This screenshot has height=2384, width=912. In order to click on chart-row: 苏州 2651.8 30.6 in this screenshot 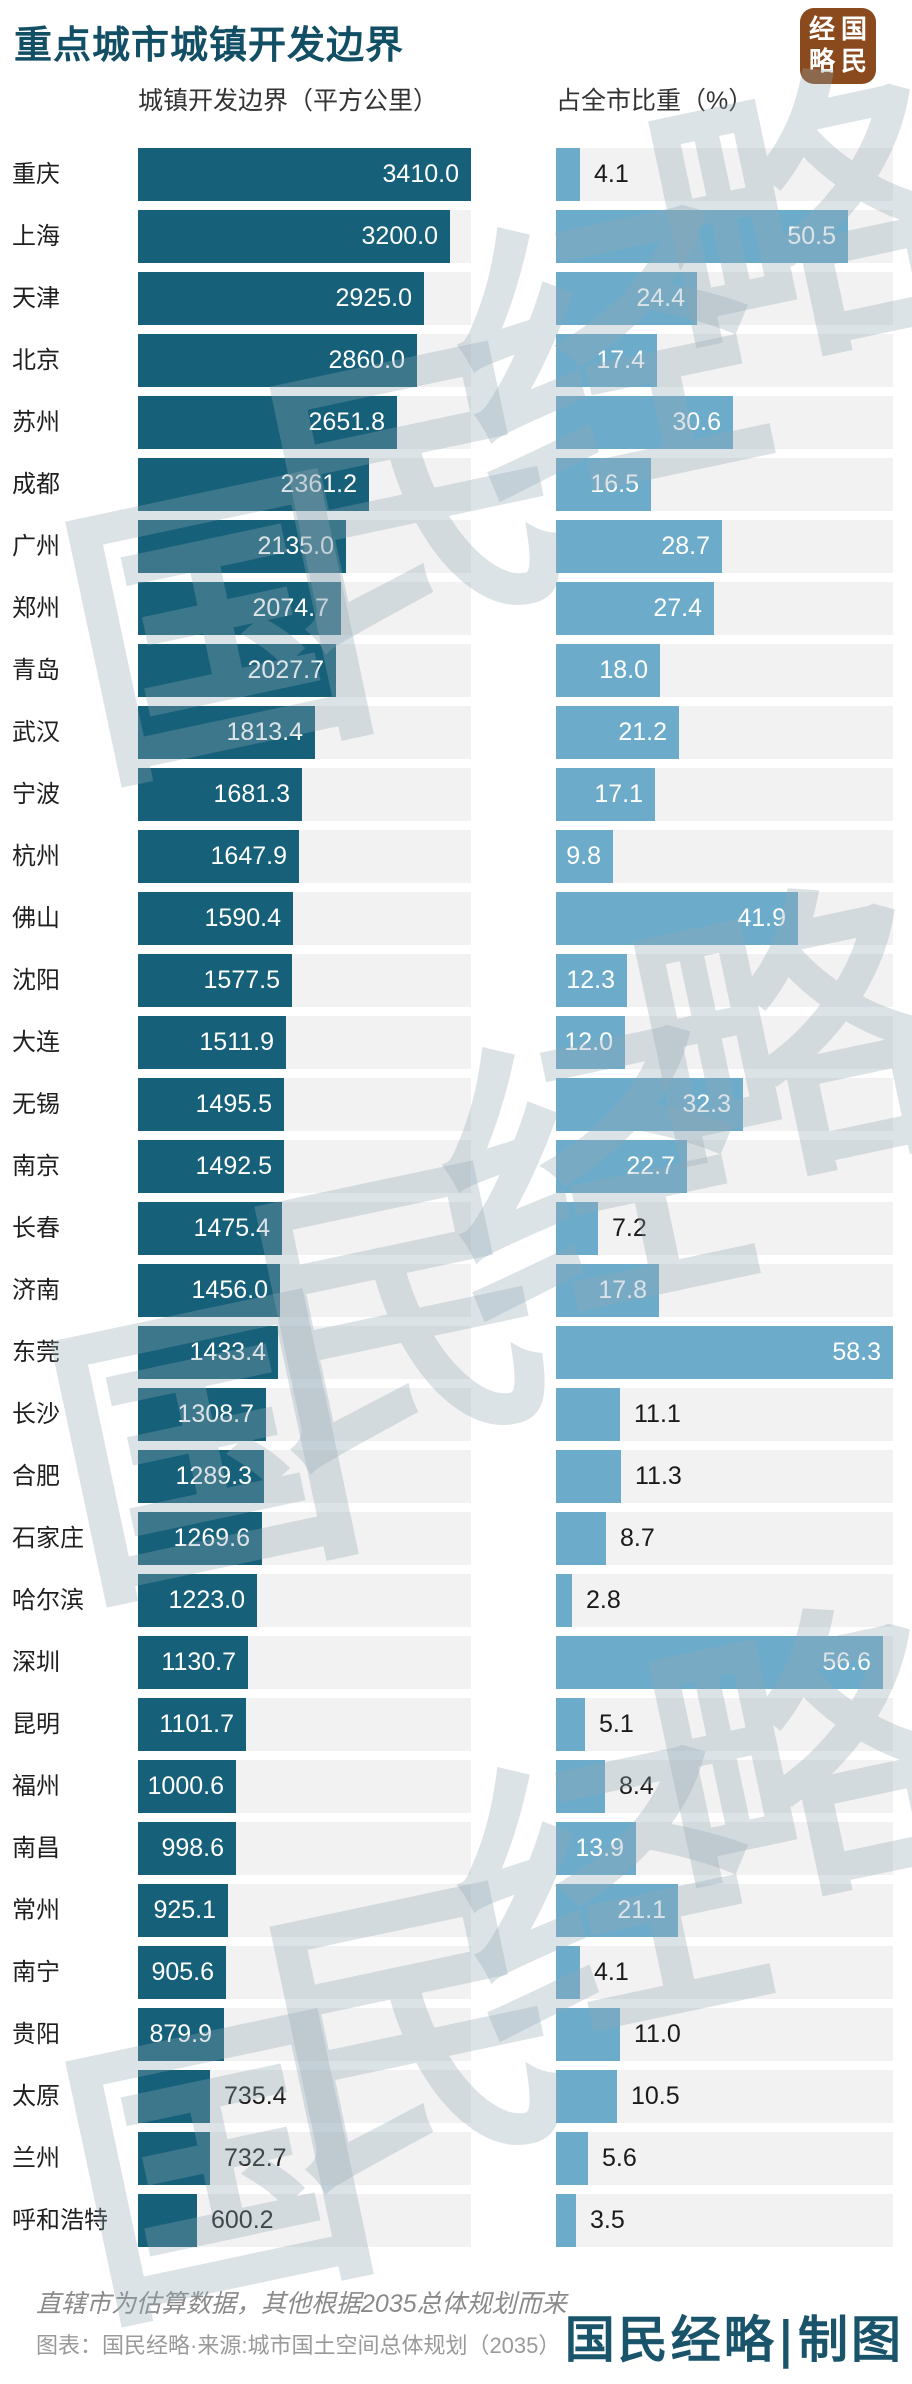, I will do `click(456, 422)`.